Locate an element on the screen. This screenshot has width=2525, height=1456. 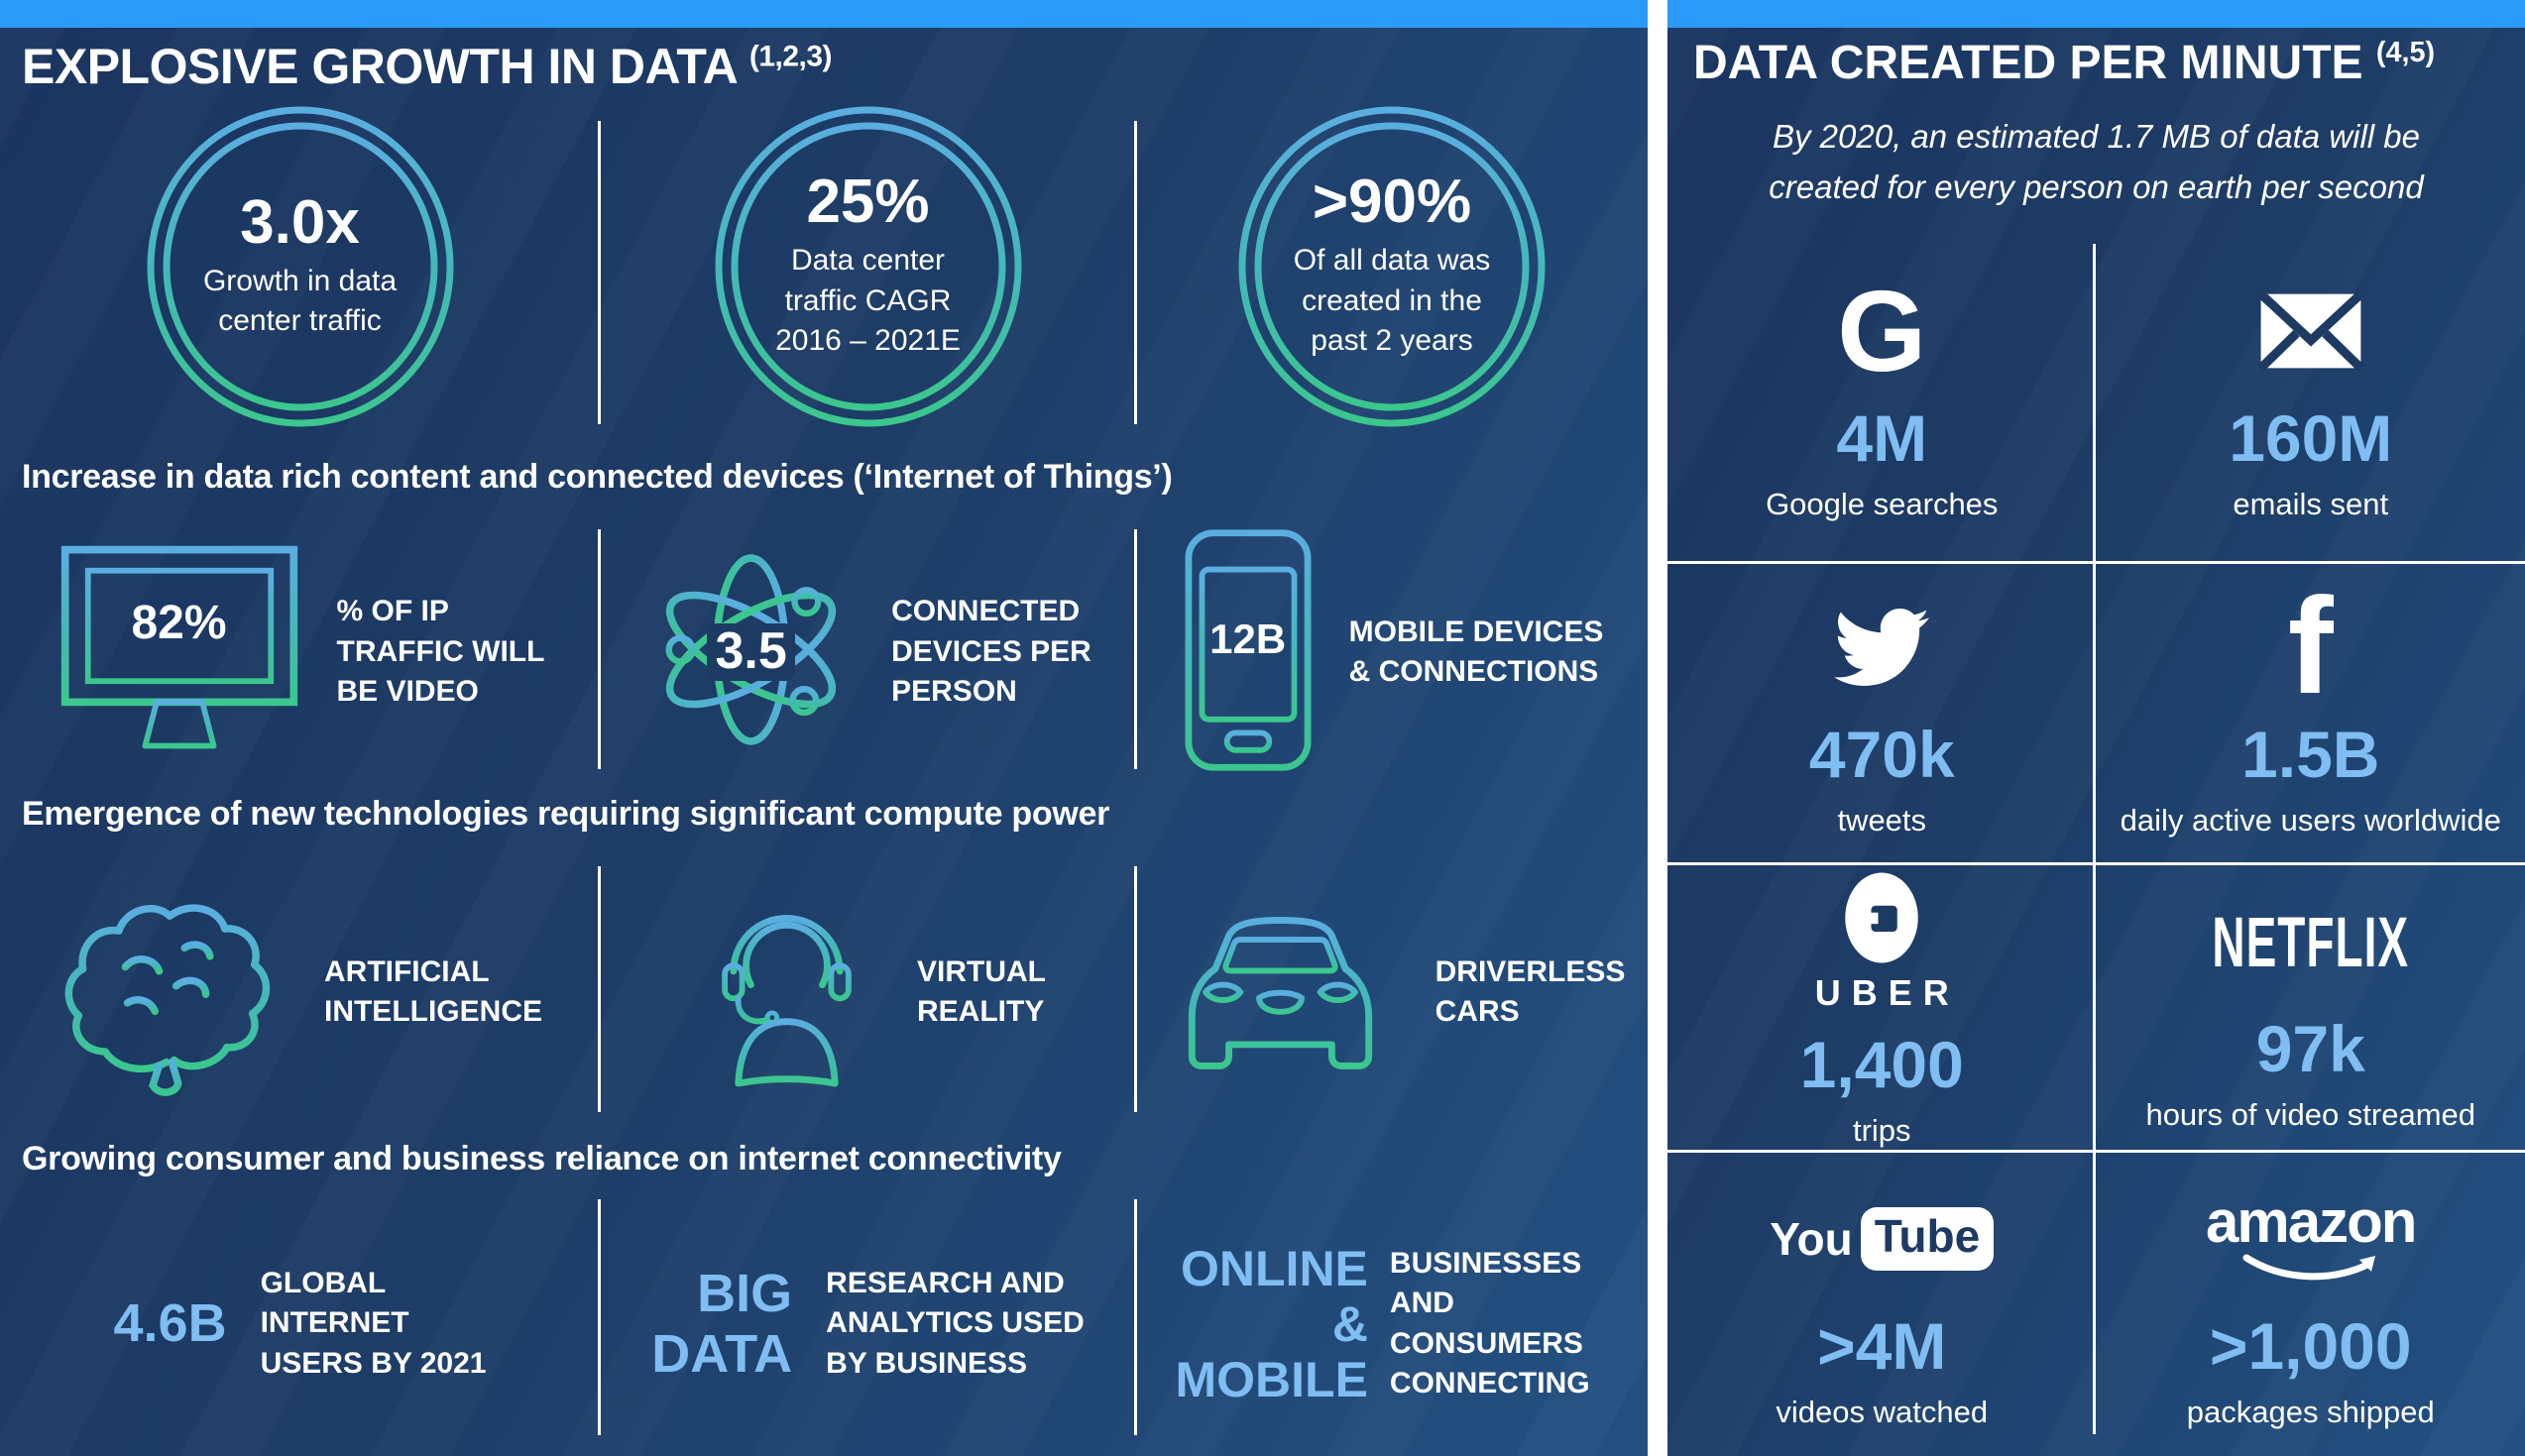
left-panel-title: EXPLOSIVE GROWTH IN DATA (1,2,3) is located at coordinates (428, 66).